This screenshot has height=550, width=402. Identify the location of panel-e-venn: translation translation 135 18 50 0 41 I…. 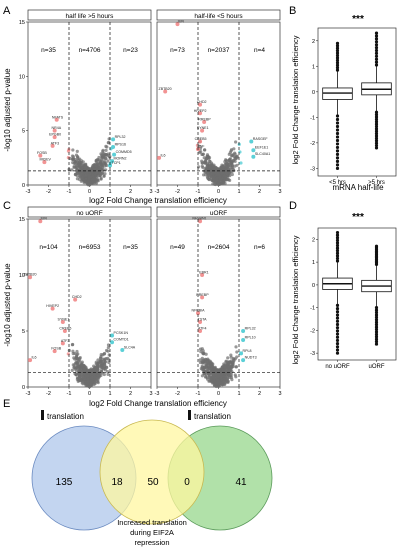
(152, 478).